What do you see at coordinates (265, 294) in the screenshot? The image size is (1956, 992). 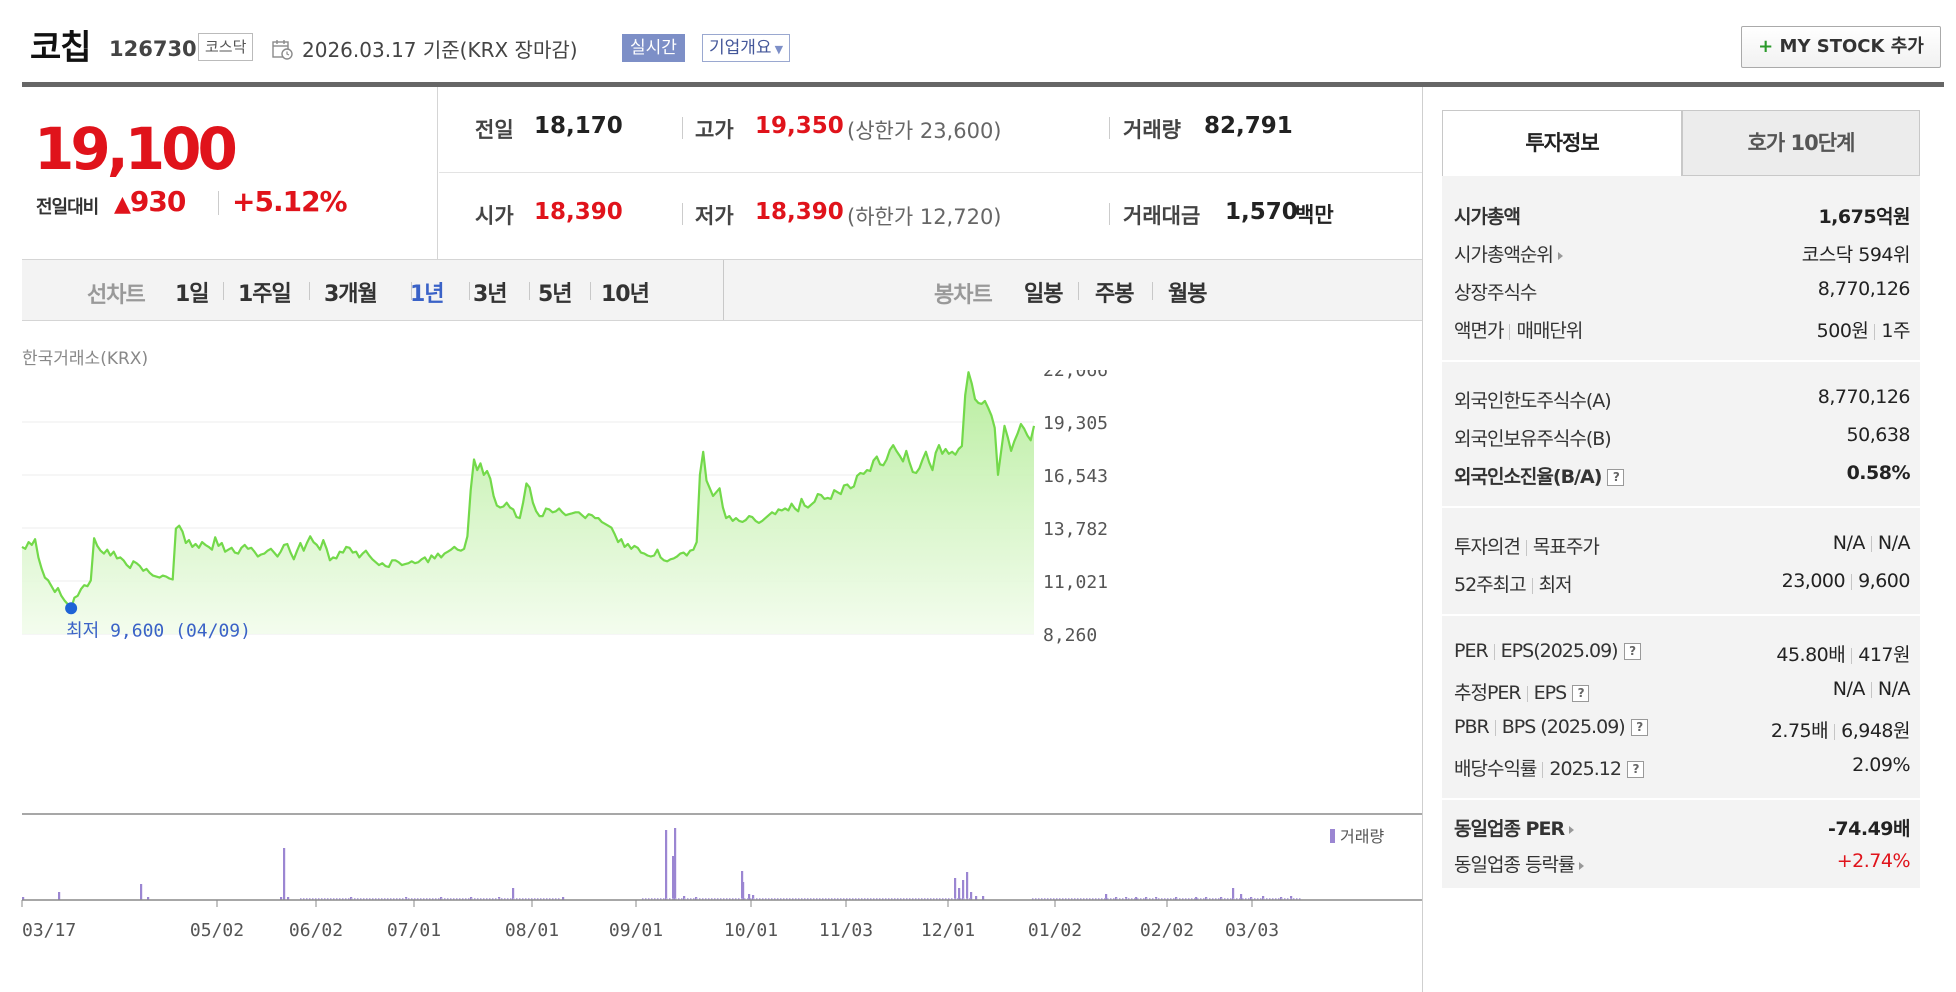 I see `period-1w: 1주일` at bounding box center [265, 294].